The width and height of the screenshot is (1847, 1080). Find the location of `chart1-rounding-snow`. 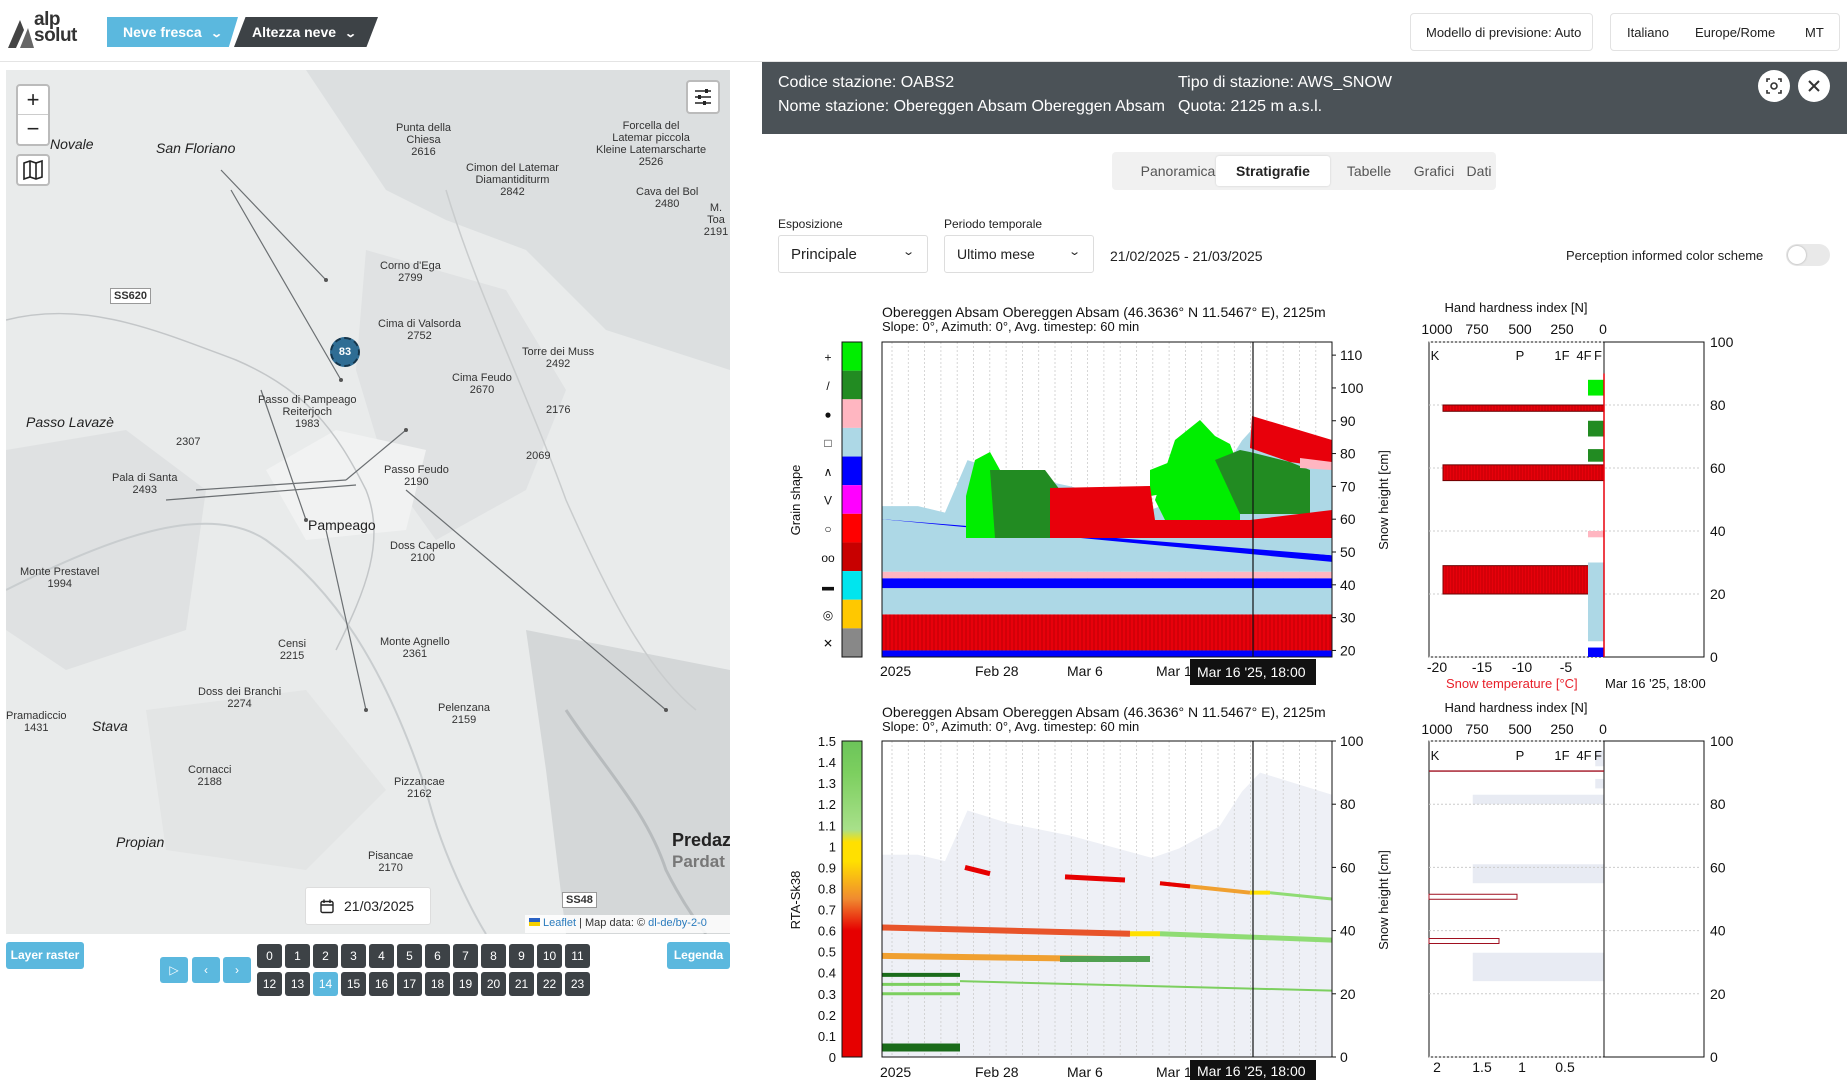

chart1-rounding-snow is located at coordinates (1262, 482).